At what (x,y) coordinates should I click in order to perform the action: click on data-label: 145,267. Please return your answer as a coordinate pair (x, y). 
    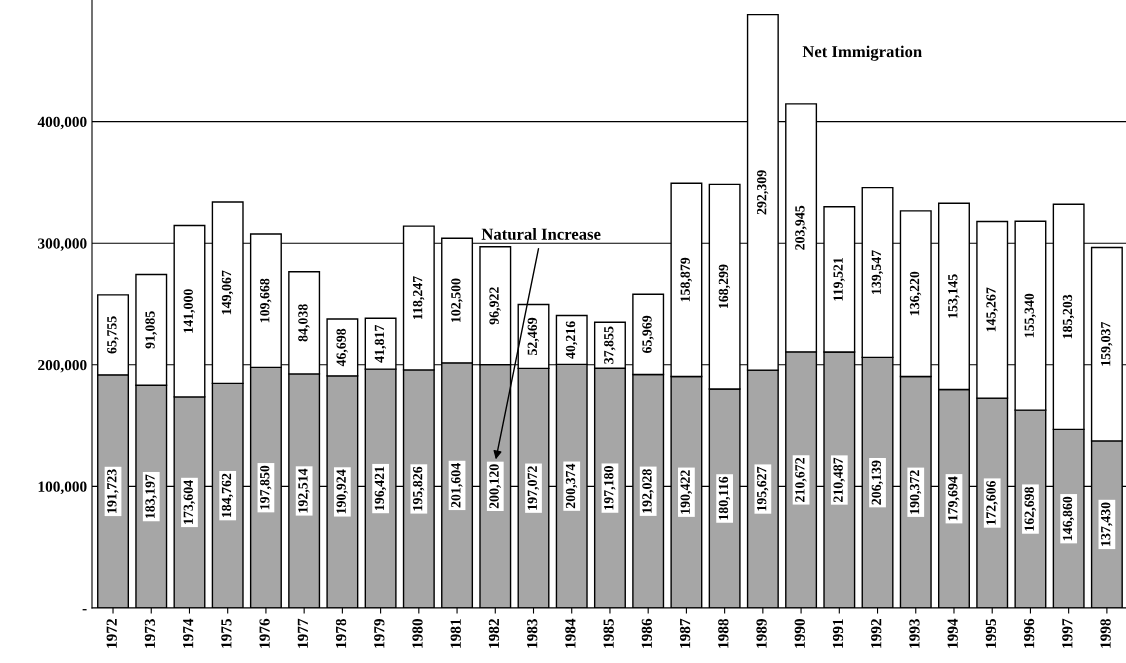
    Looking at the image, I should click on (992, 309).